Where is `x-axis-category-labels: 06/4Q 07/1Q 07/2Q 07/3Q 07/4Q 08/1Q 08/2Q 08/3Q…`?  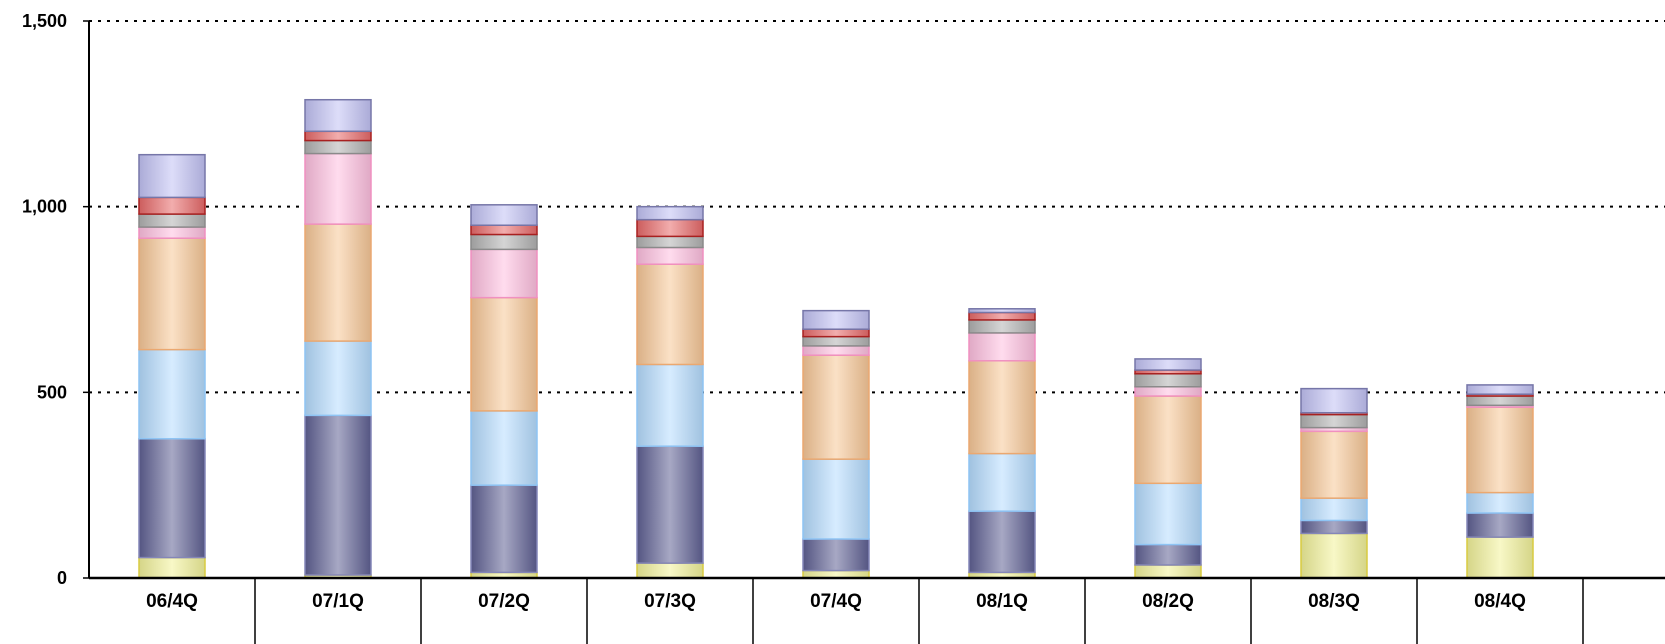 x-axis-category-labels: 06/4Q 07/1Q 07/2Q 07/3Q 07/4Q 08/1Q 08/2Q 08/3Q… is located at coordinates (836, 601).